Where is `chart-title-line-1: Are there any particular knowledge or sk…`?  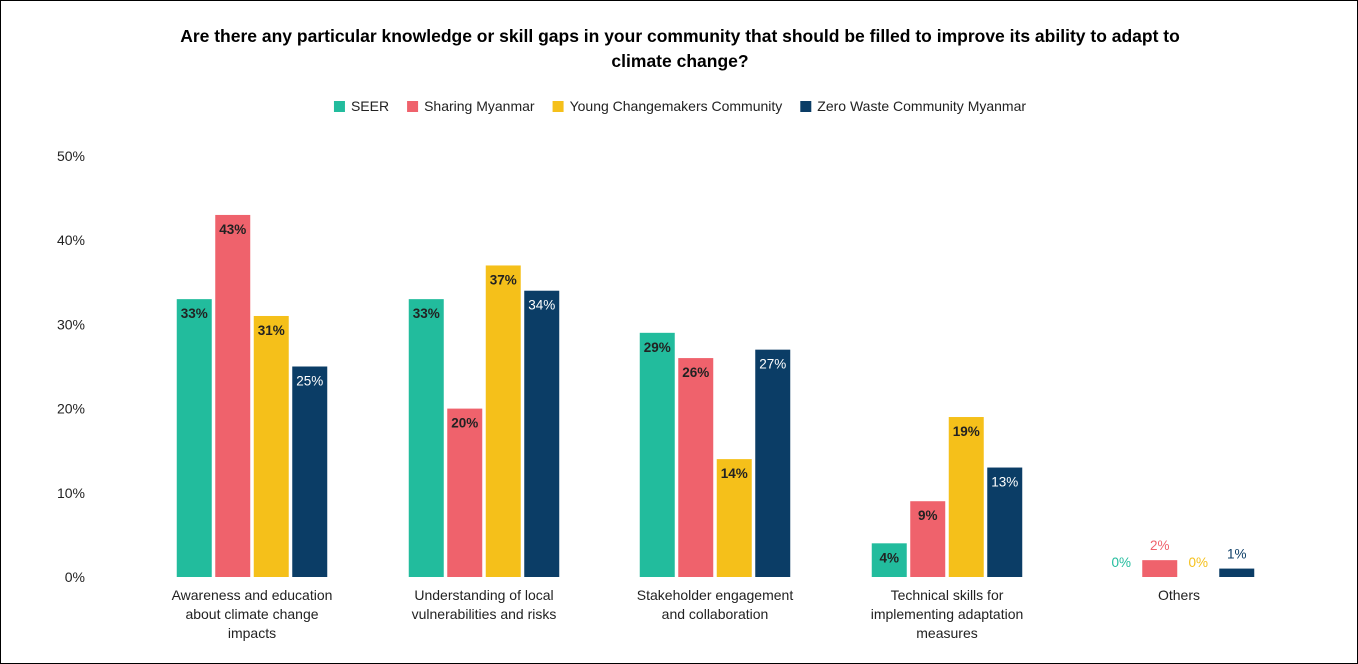
chart-title-line-1: Are there any particular knowledge or sk… is located at coordinates (680, 36).